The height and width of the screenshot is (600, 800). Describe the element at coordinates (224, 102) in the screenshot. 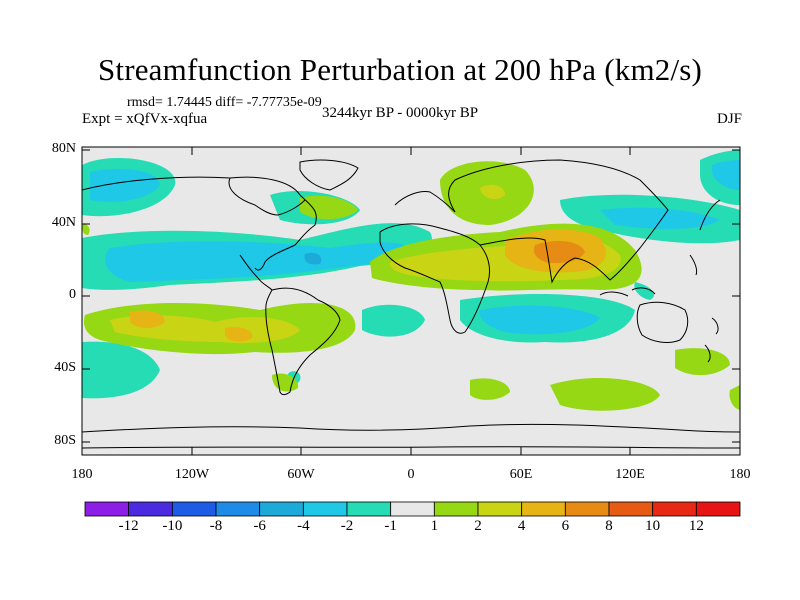

I see `stats-line: rmsd= 1.74445 diff= -7.77735e-09` at that location.